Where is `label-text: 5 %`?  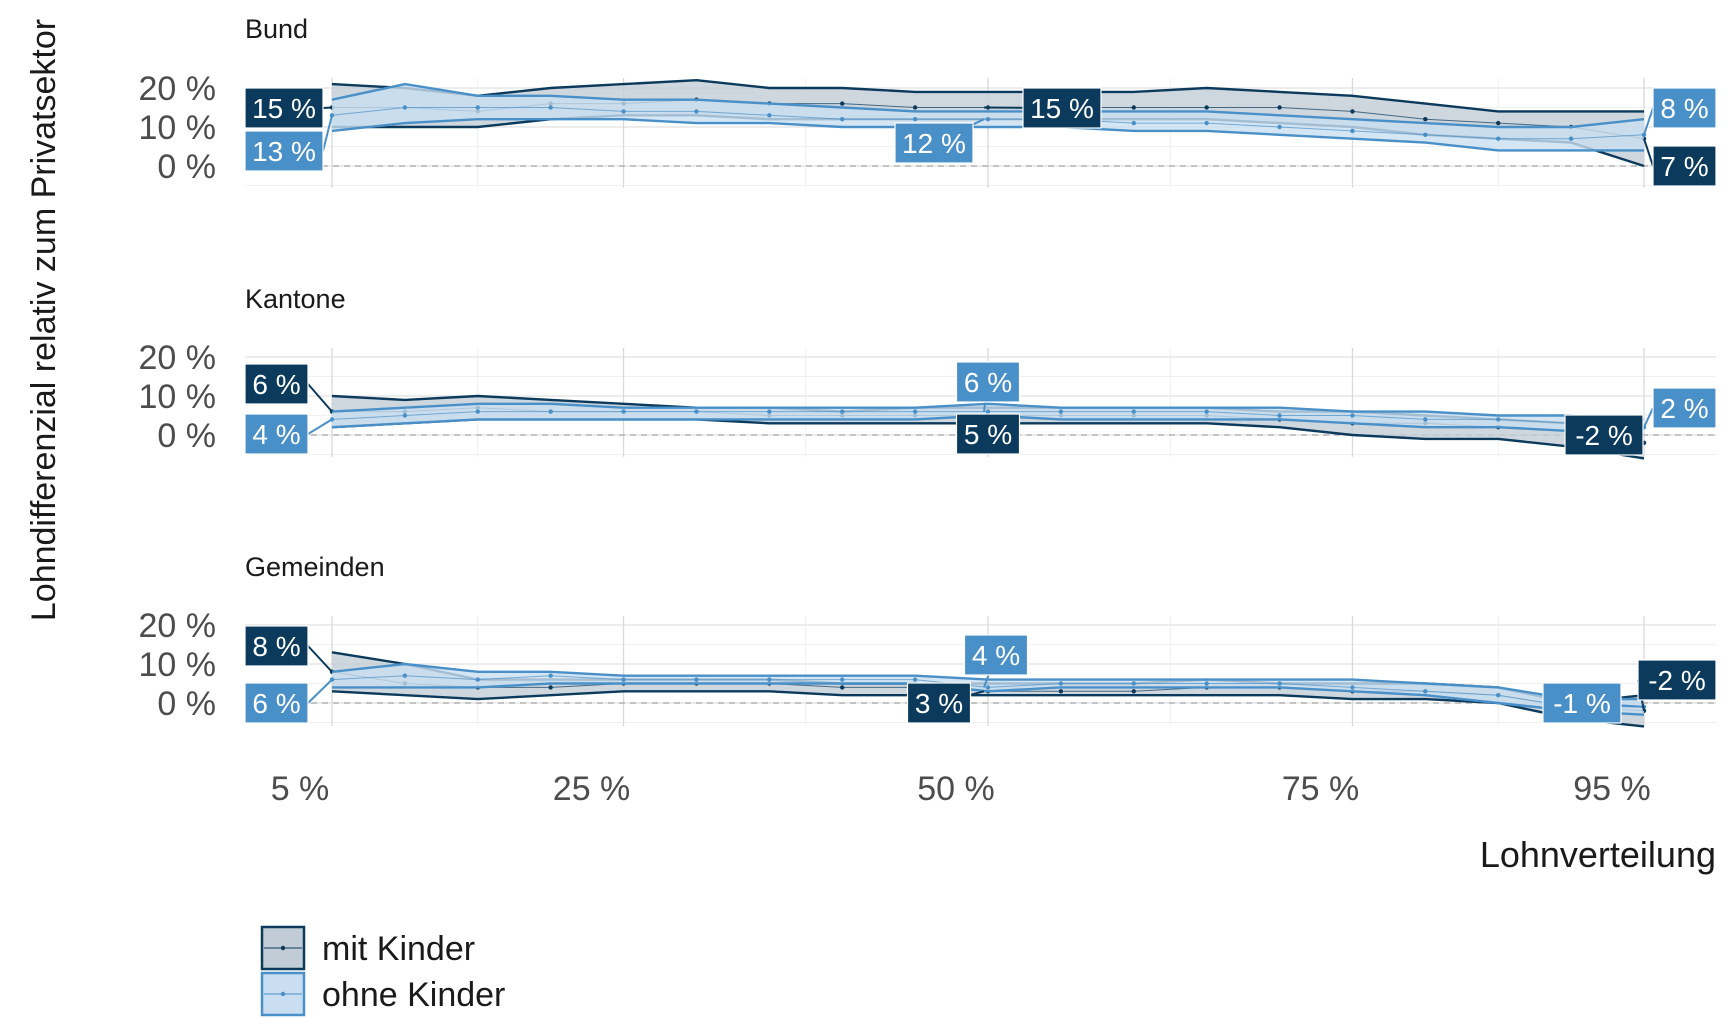
label-text: 5 % is located at coordinates (988, 434).